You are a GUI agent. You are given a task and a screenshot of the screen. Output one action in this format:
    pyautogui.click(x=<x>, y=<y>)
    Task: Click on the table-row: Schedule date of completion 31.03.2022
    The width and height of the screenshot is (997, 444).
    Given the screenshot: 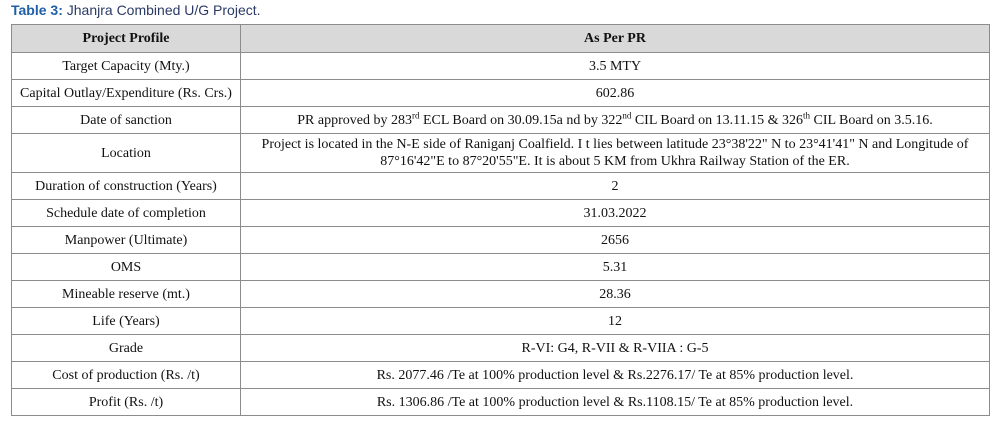 What is the action you would take?
    pyautogui.click(x=500, y=213)
    